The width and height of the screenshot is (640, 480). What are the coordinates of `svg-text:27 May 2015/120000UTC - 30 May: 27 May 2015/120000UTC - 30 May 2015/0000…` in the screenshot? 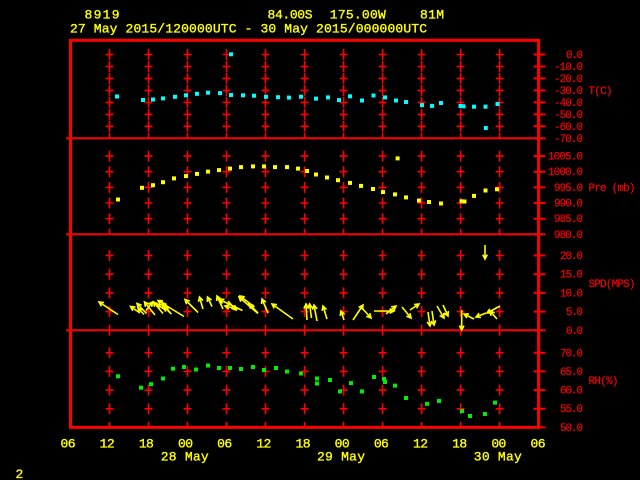 It's located at (248, 29).